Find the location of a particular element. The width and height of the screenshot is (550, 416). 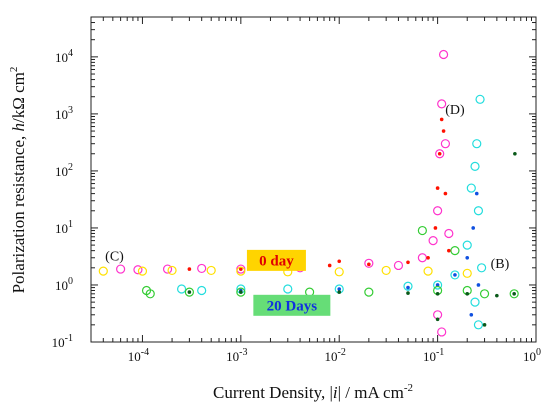

y-tick-label: 10⁰ is located at coordinates (64, 284).